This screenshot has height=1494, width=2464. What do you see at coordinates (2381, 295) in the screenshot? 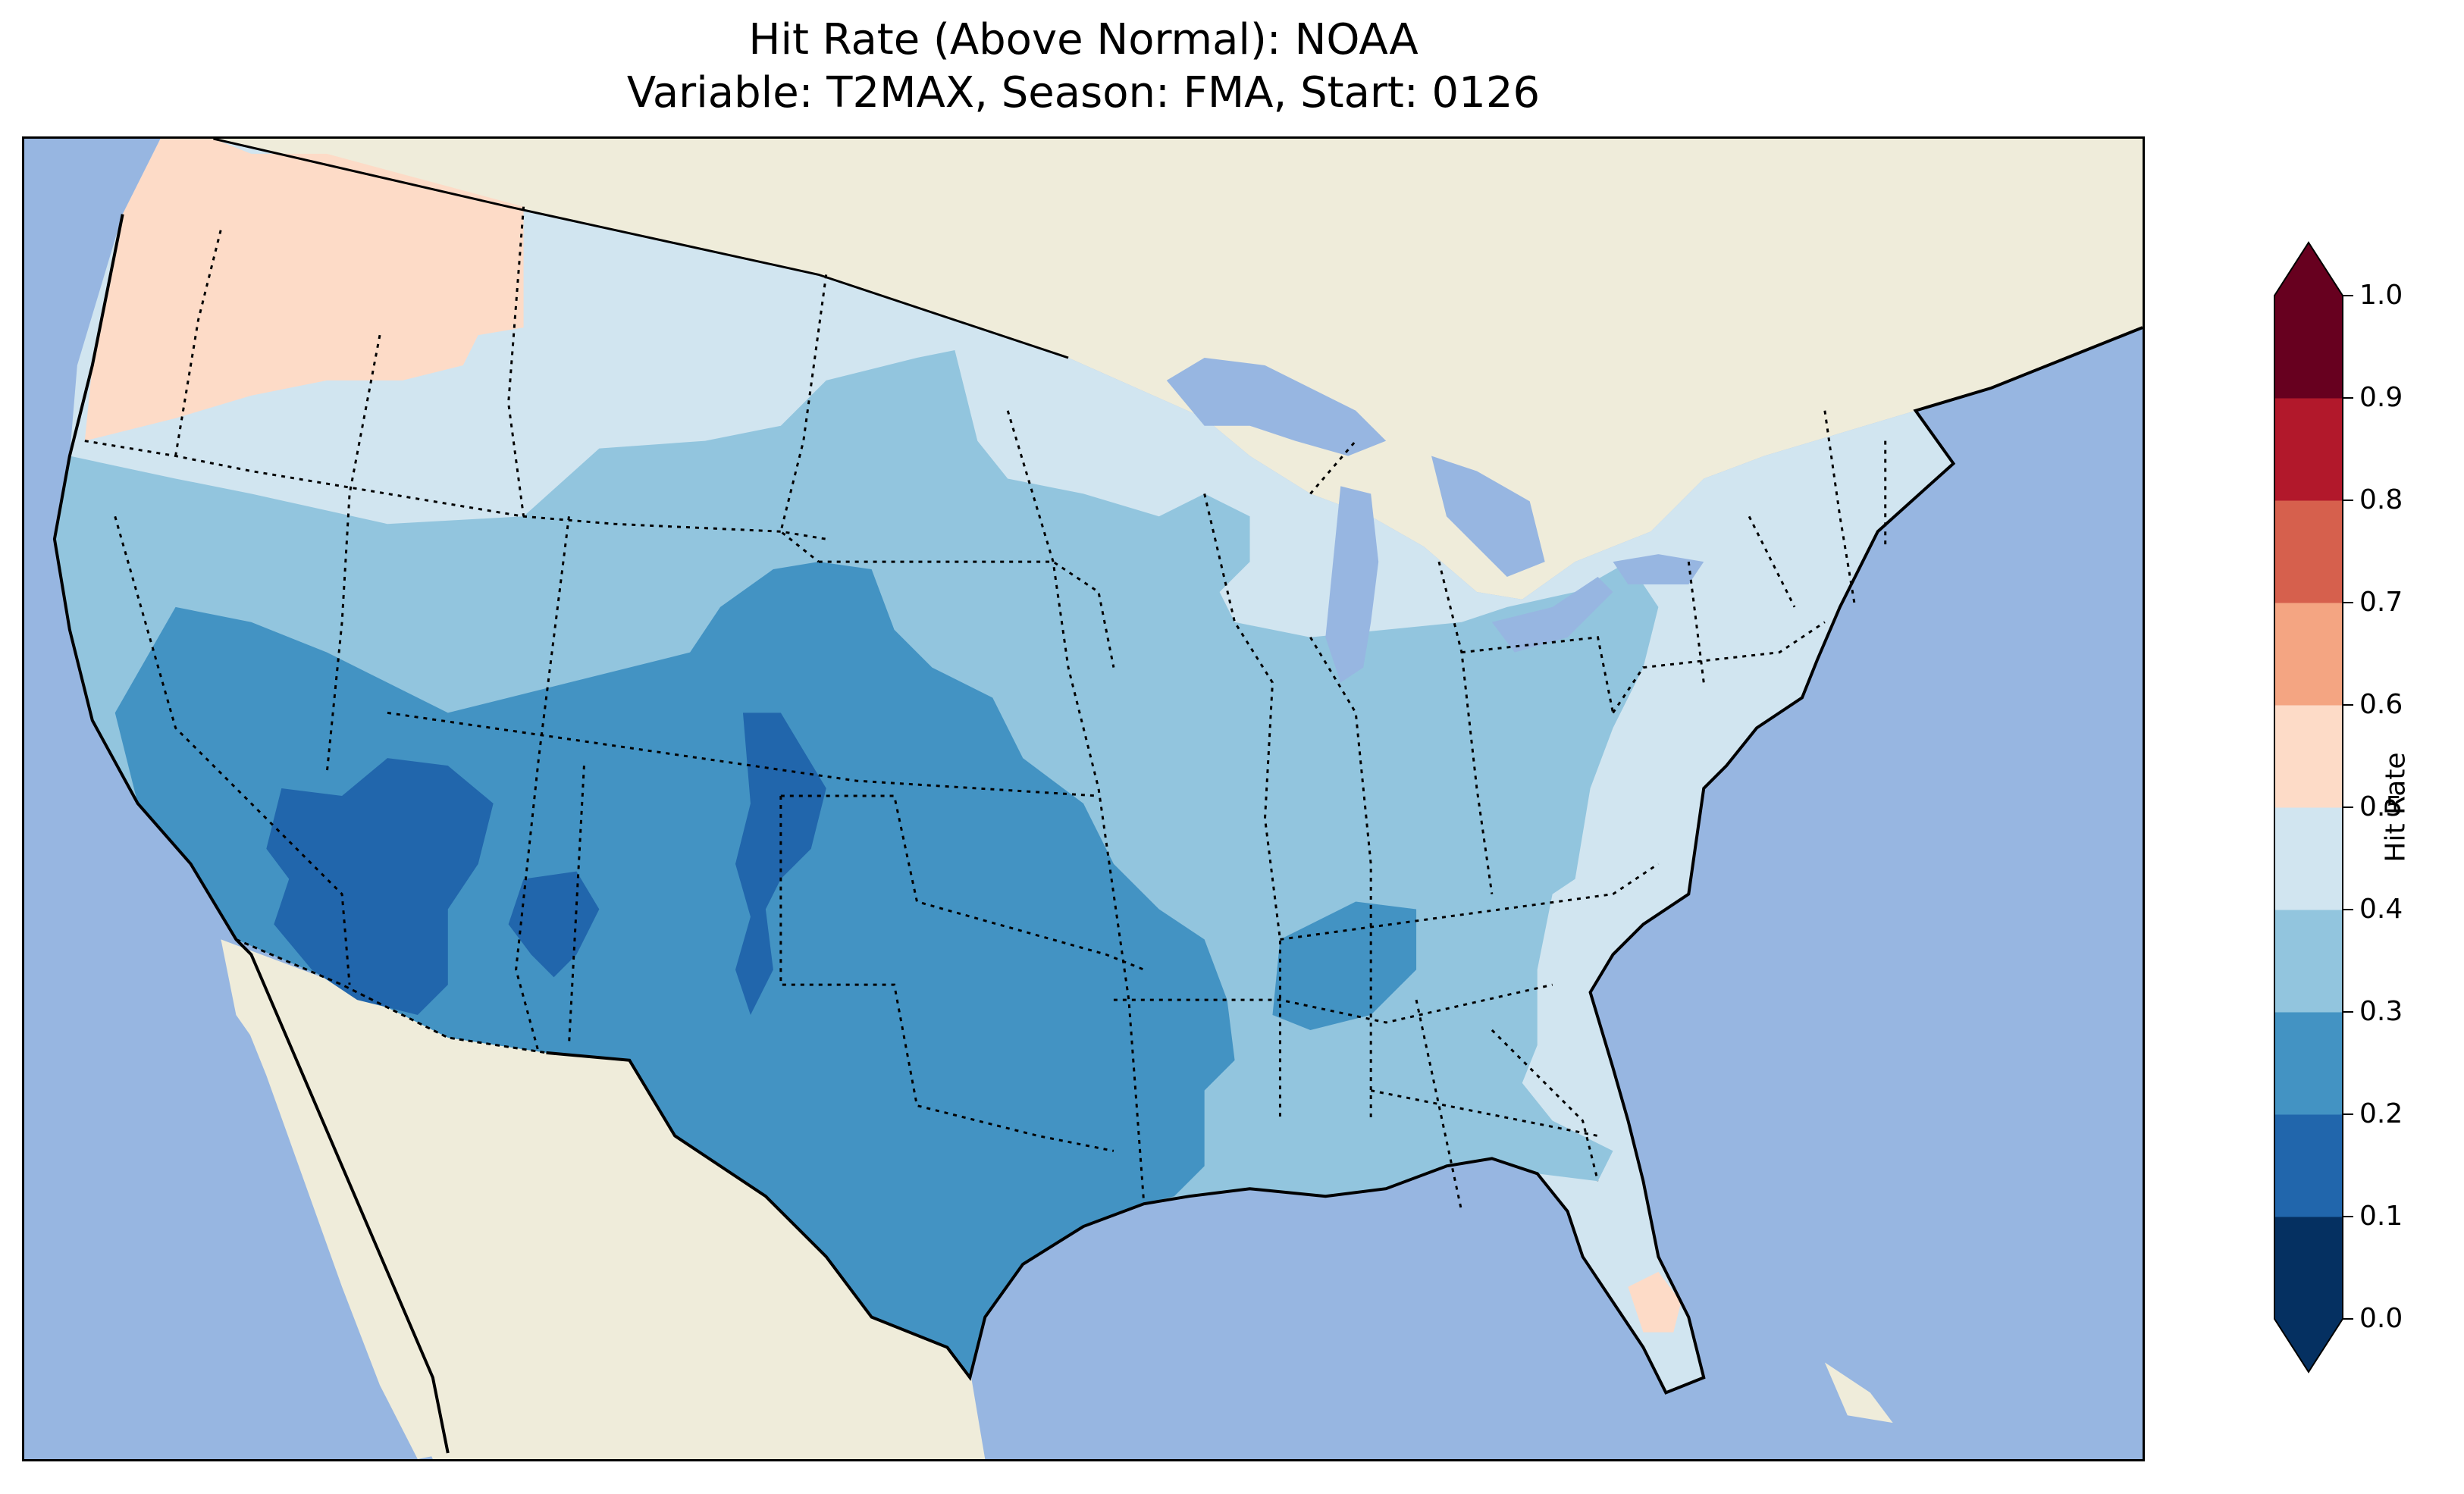
I see `colorbar-tick-label: 1.0` at bounding box center [2381, 295].